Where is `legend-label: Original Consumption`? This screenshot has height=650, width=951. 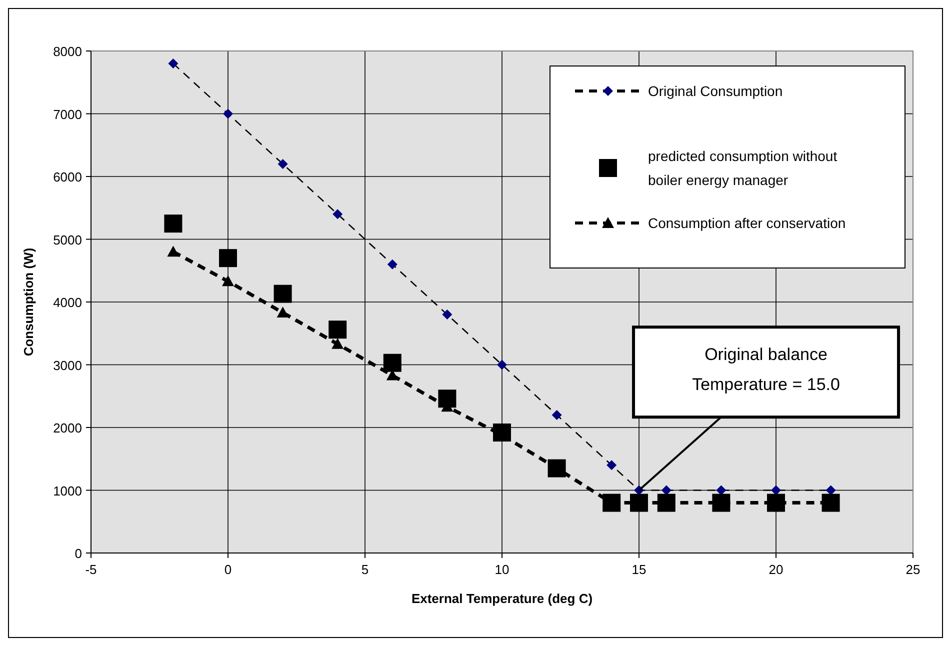
legend-label: Original Consumption is located at coordinates (715, 91).